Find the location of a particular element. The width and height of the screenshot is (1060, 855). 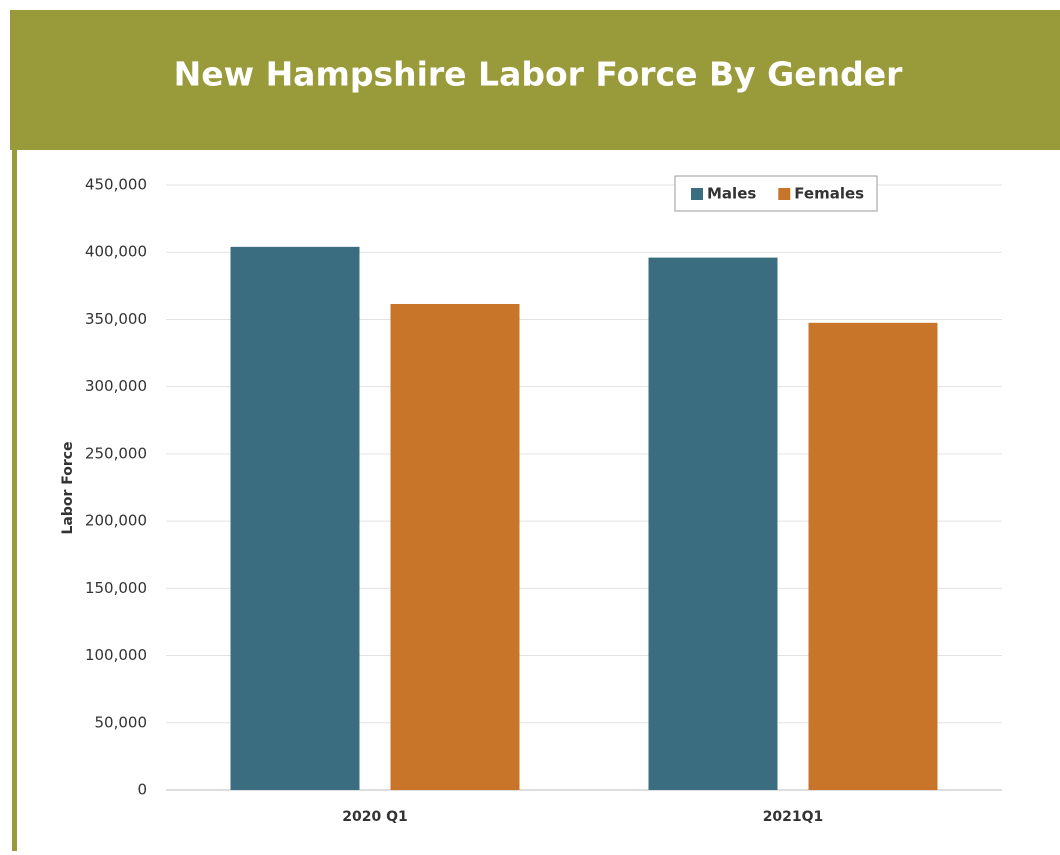

y-axis-label: Labor Force is located at coordinates (68, 487).